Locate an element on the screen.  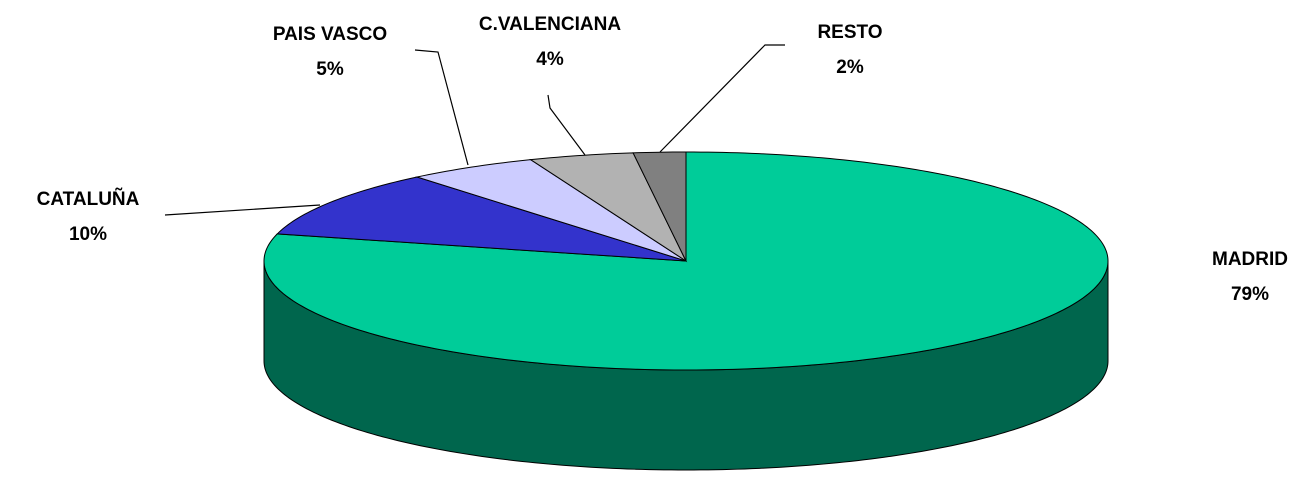
slice-value-label: 79% is located at coordinates (1250, 294).